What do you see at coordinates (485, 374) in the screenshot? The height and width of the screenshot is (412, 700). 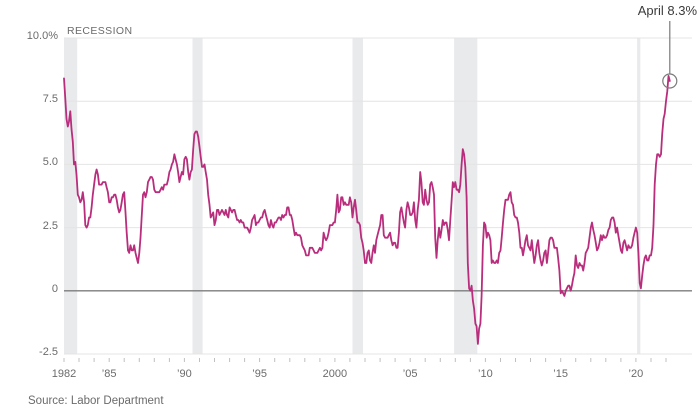 I see `x-axis-tick-label: ’10` at bounding box center [485, 374].